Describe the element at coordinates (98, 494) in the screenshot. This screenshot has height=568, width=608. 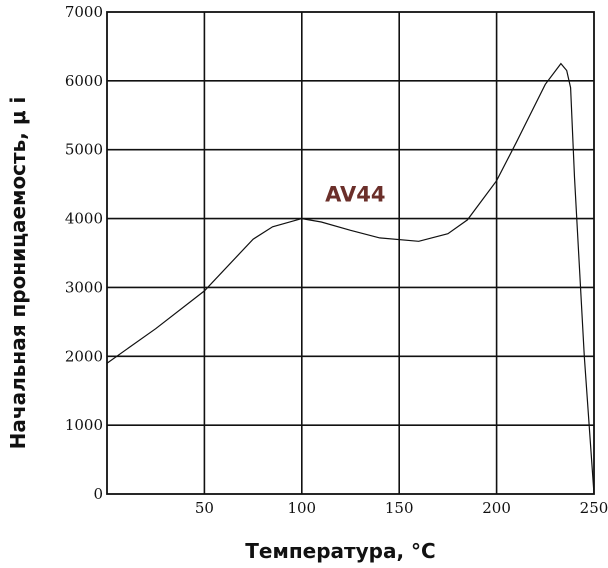
I see `y-tick-label: 0` at that location.